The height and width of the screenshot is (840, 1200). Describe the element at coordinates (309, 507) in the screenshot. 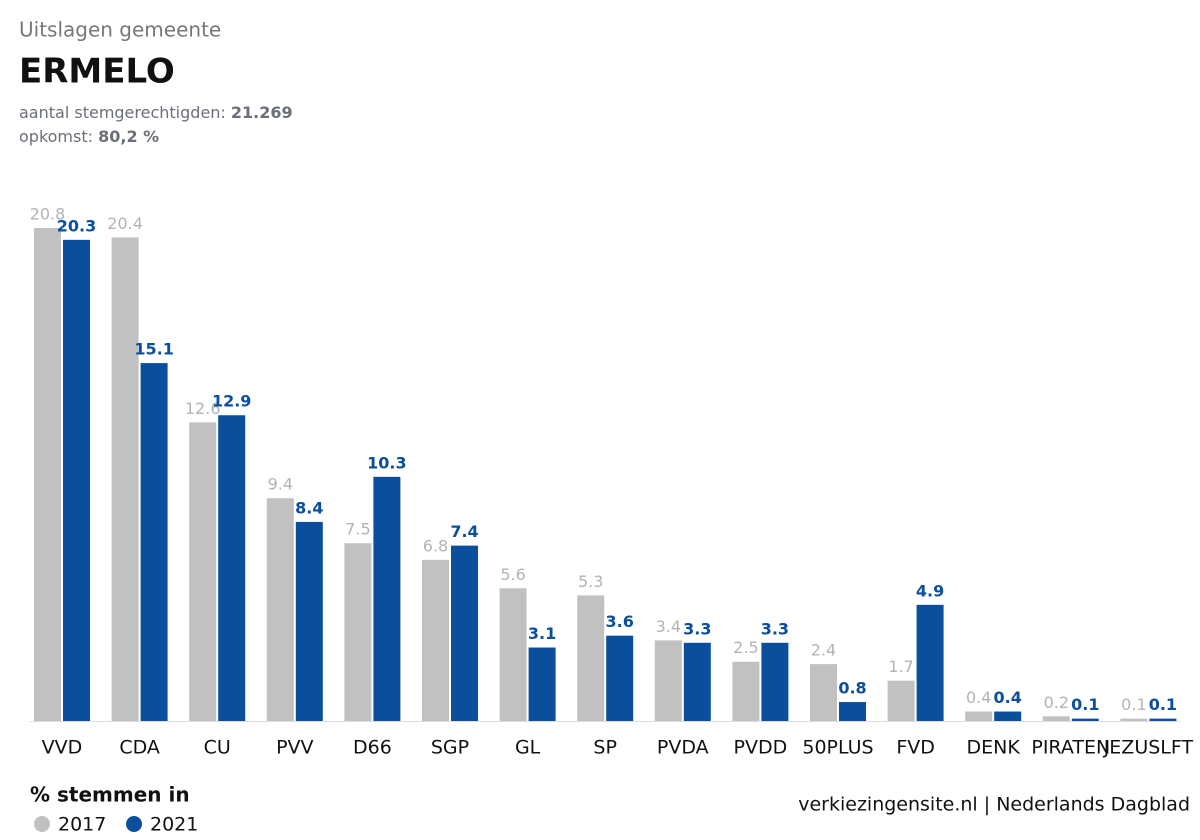

I see `value-label: 8.4` at that location.